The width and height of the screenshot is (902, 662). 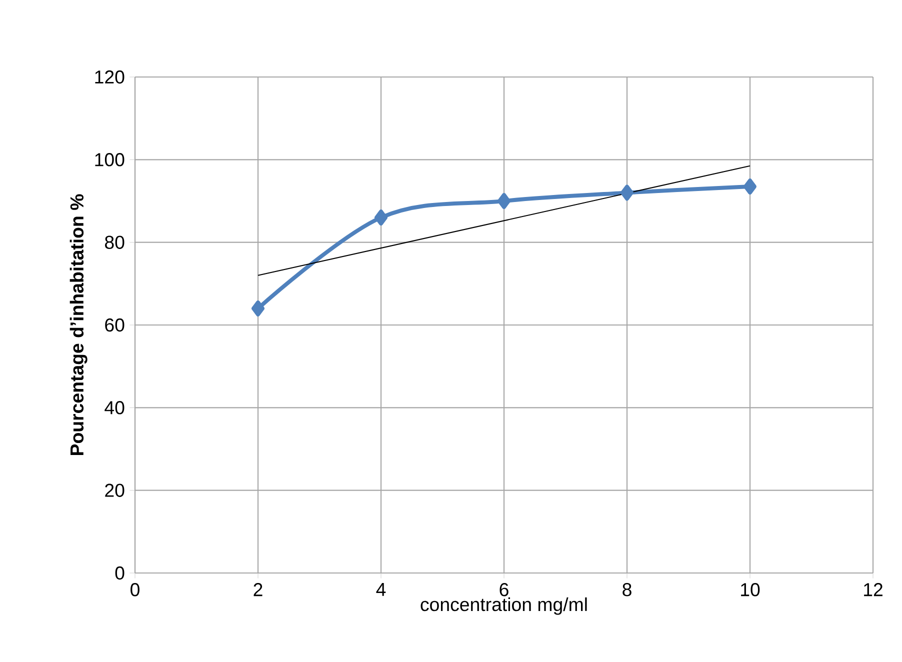 What do you see at coordinates (258, 589) in the screenshot?
I see `x-tick-label: 2` at bounding box center [258, 589].